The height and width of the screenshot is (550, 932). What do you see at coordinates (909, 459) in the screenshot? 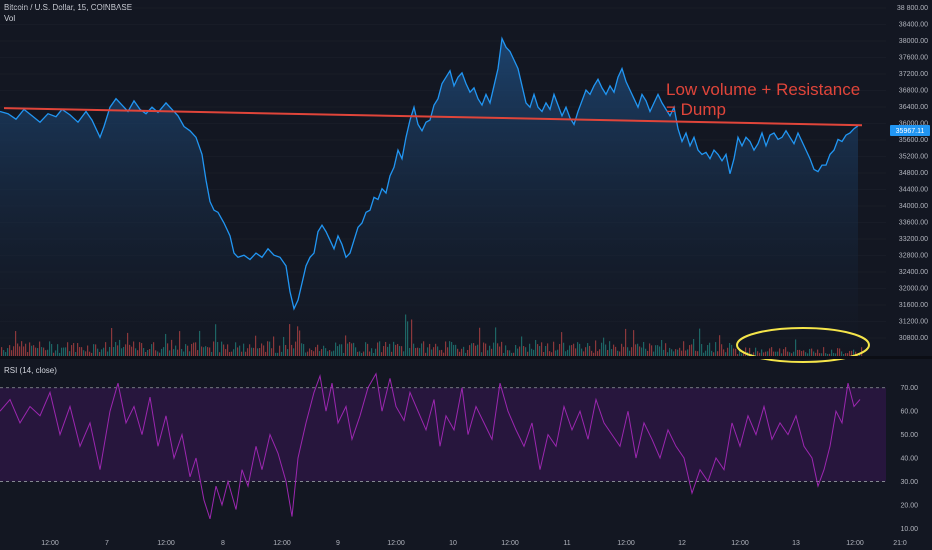
I see `rsi-axis: 70.00 60.00 50.00 40.00 30.00 20.00 10.00` at bounding box center [909, 459].